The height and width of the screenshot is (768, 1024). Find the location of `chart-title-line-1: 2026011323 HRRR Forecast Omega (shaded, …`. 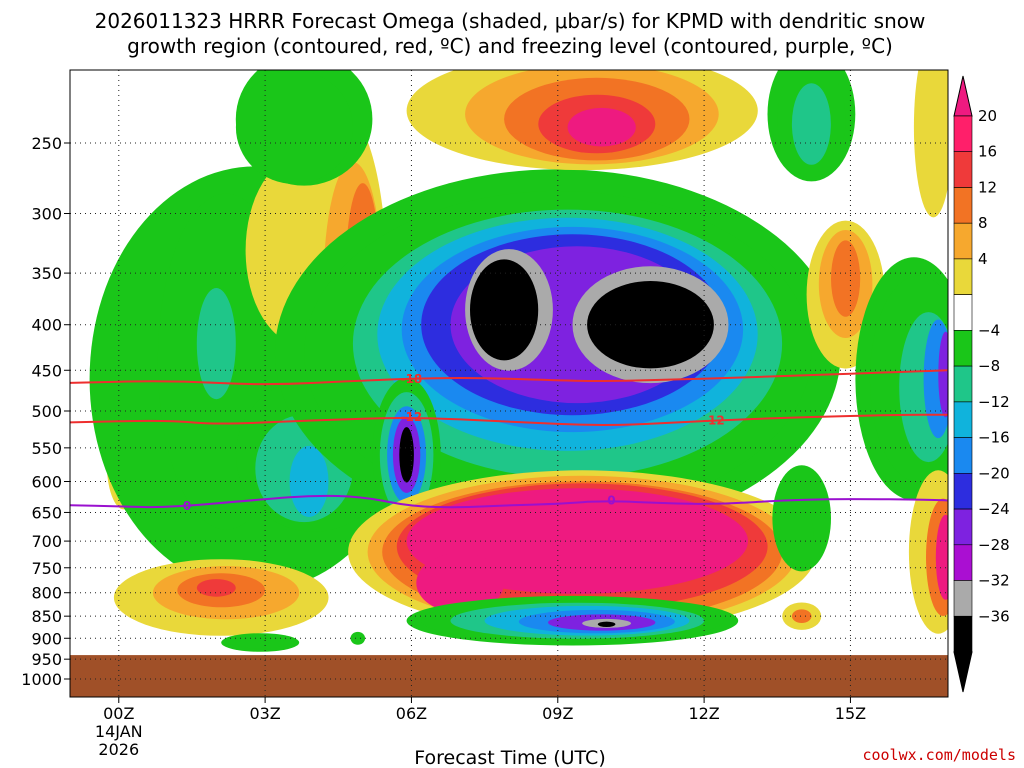

chart-title-line-1: 2026011323 HRRR Forecast Omega (shaded, … is located at coordinates (510, 21).